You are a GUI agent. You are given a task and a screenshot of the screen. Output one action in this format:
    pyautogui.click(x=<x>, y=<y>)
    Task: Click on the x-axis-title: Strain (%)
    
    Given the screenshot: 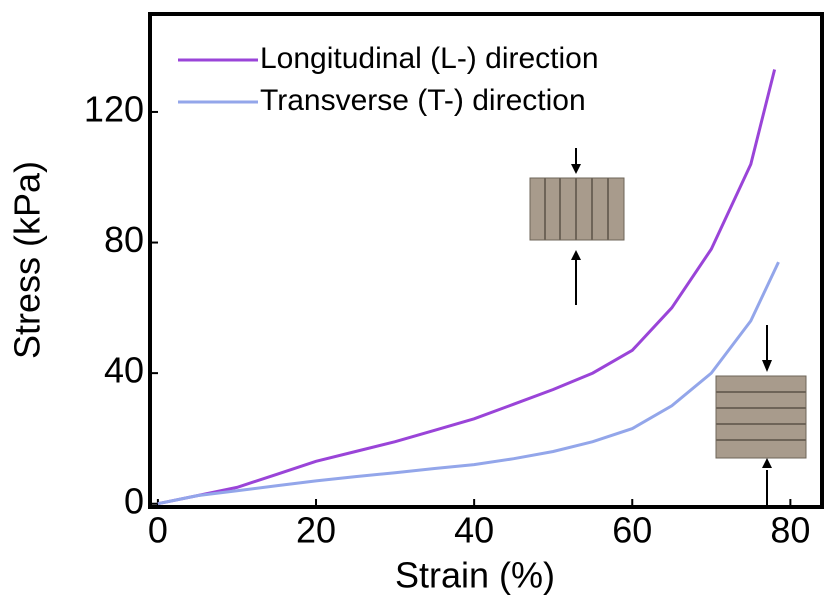 What is the action you would take?
    pyautogui.click(x=475, y=575)
    